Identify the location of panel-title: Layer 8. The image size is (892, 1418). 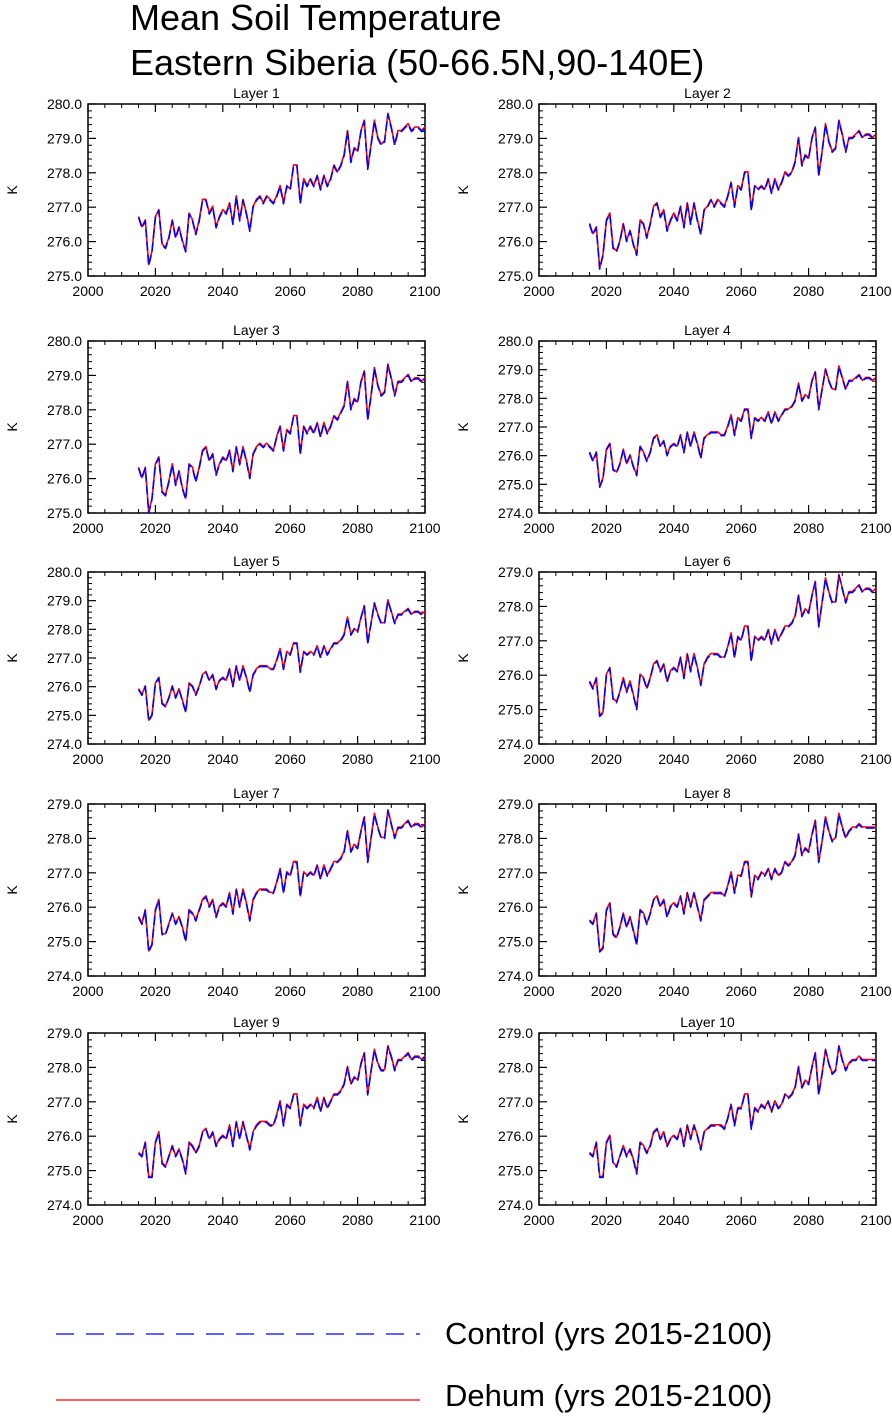
(707, 793).